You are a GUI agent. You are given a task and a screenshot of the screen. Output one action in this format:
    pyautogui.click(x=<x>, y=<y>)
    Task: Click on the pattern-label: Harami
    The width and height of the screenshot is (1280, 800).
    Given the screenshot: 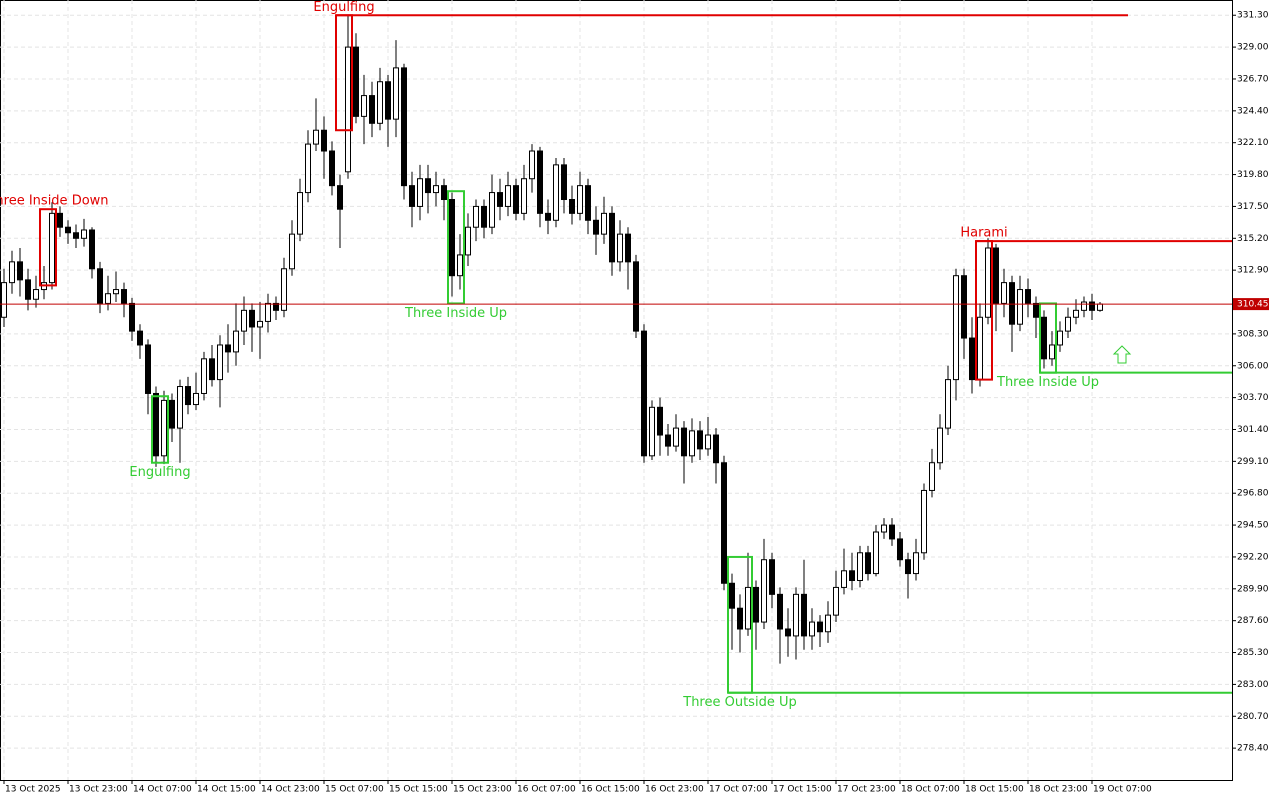 What is the action you would take?
    pyautogui.click(x=983, y=233)
    